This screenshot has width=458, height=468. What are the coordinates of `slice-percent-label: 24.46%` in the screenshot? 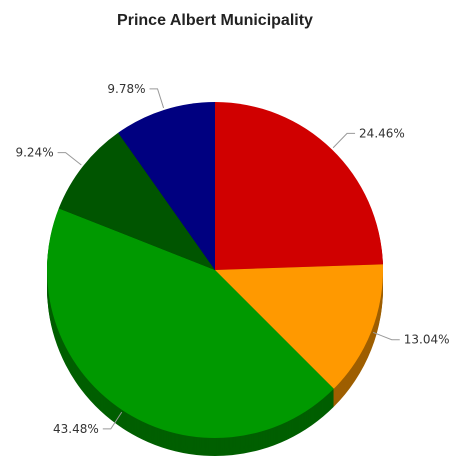 It's located at (382, 133).